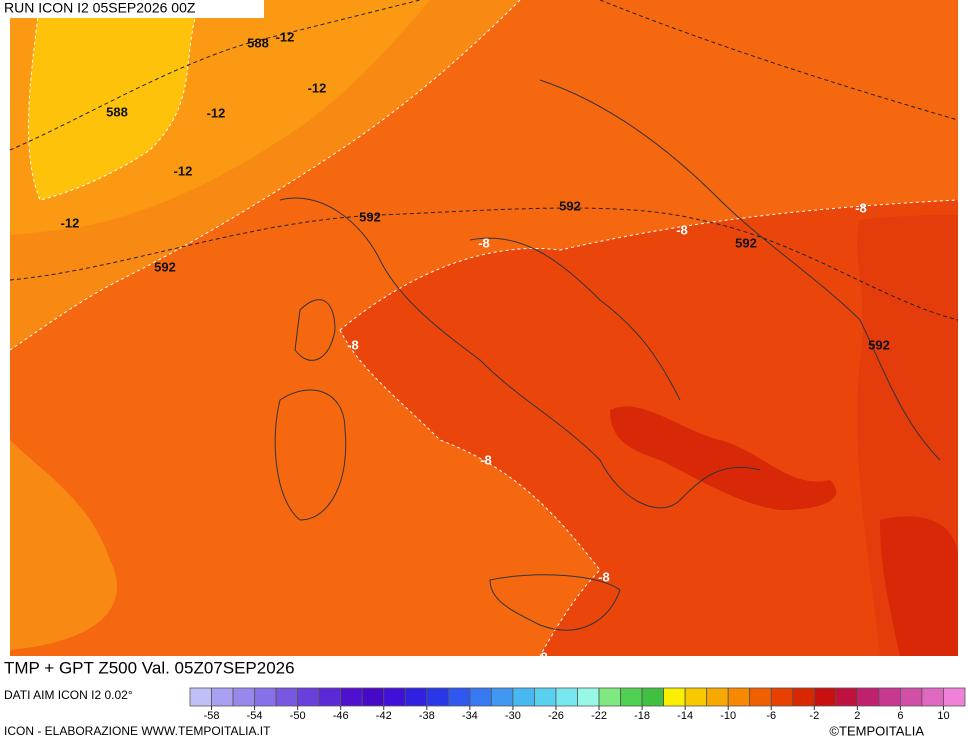 Image resolution: width=968 pixels, height=745 pixels. I want to click on colorbar-tick-label: -10, so click(728, 716).